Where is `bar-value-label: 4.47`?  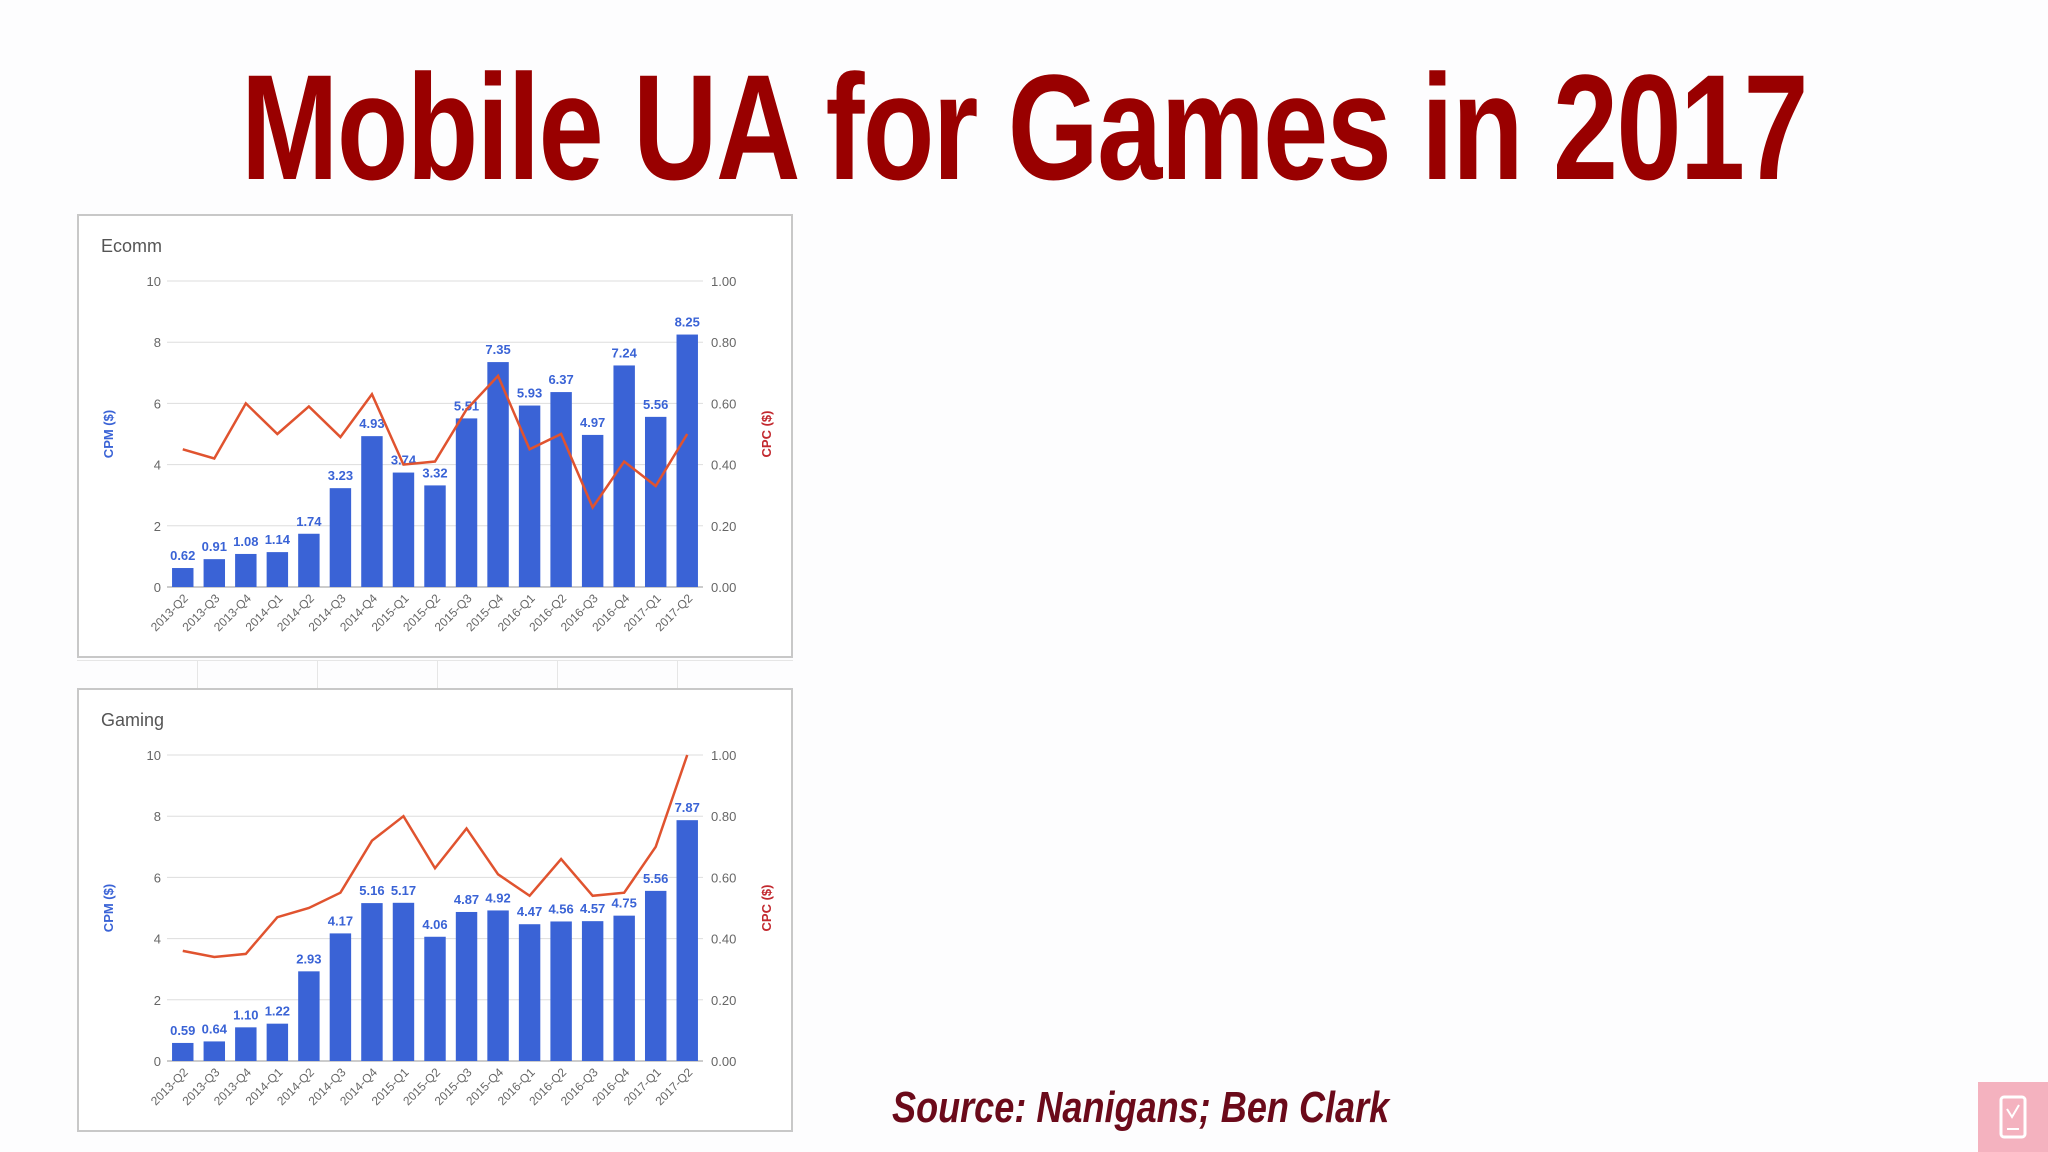 bar-value-label: 4.47 is located at coordinates (529, 911).